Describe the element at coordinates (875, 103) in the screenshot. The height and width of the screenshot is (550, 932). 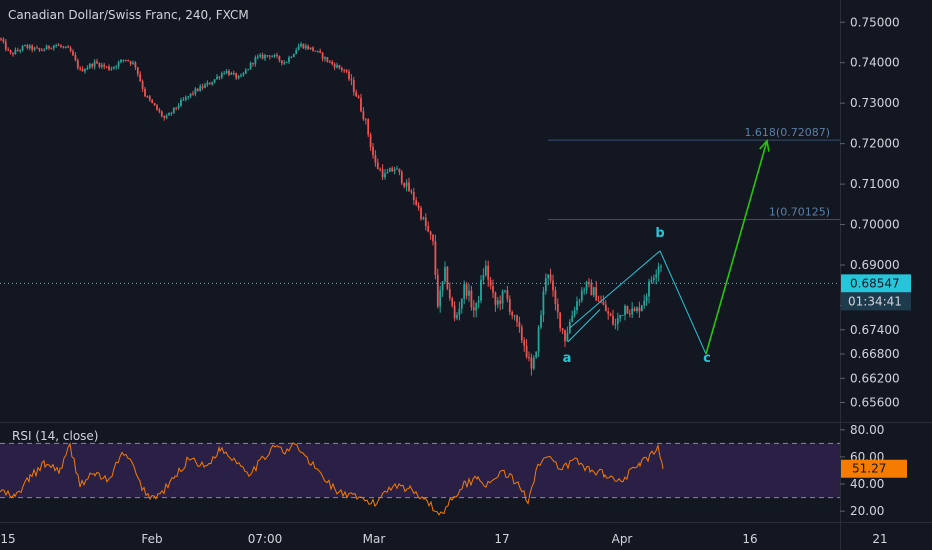
I see `price-tick-label: 0.73000` at that location.